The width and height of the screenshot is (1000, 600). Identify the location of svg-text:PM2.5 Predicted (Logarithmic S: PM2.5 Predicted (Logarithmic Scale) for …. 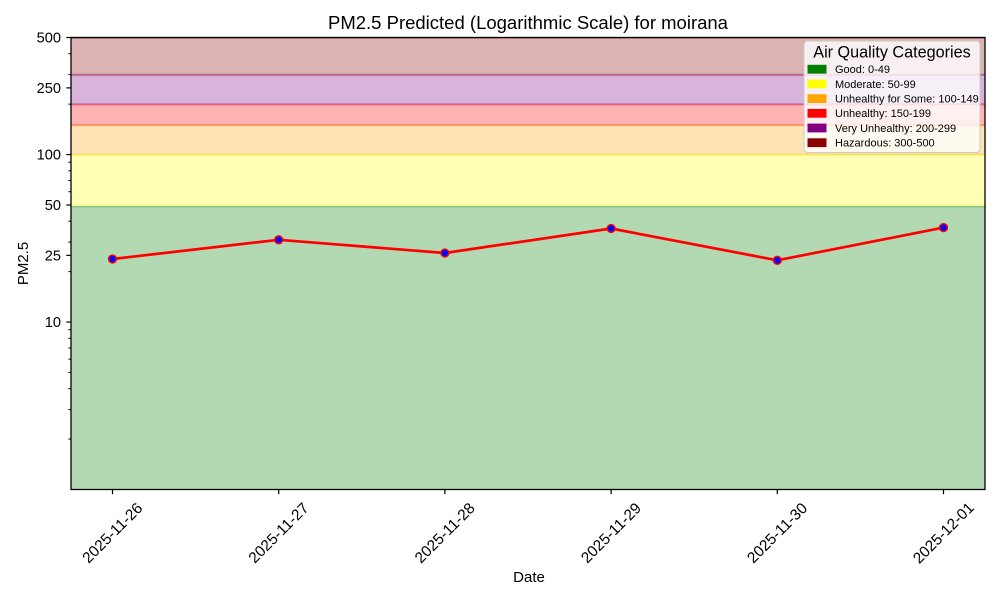
(528, 22).